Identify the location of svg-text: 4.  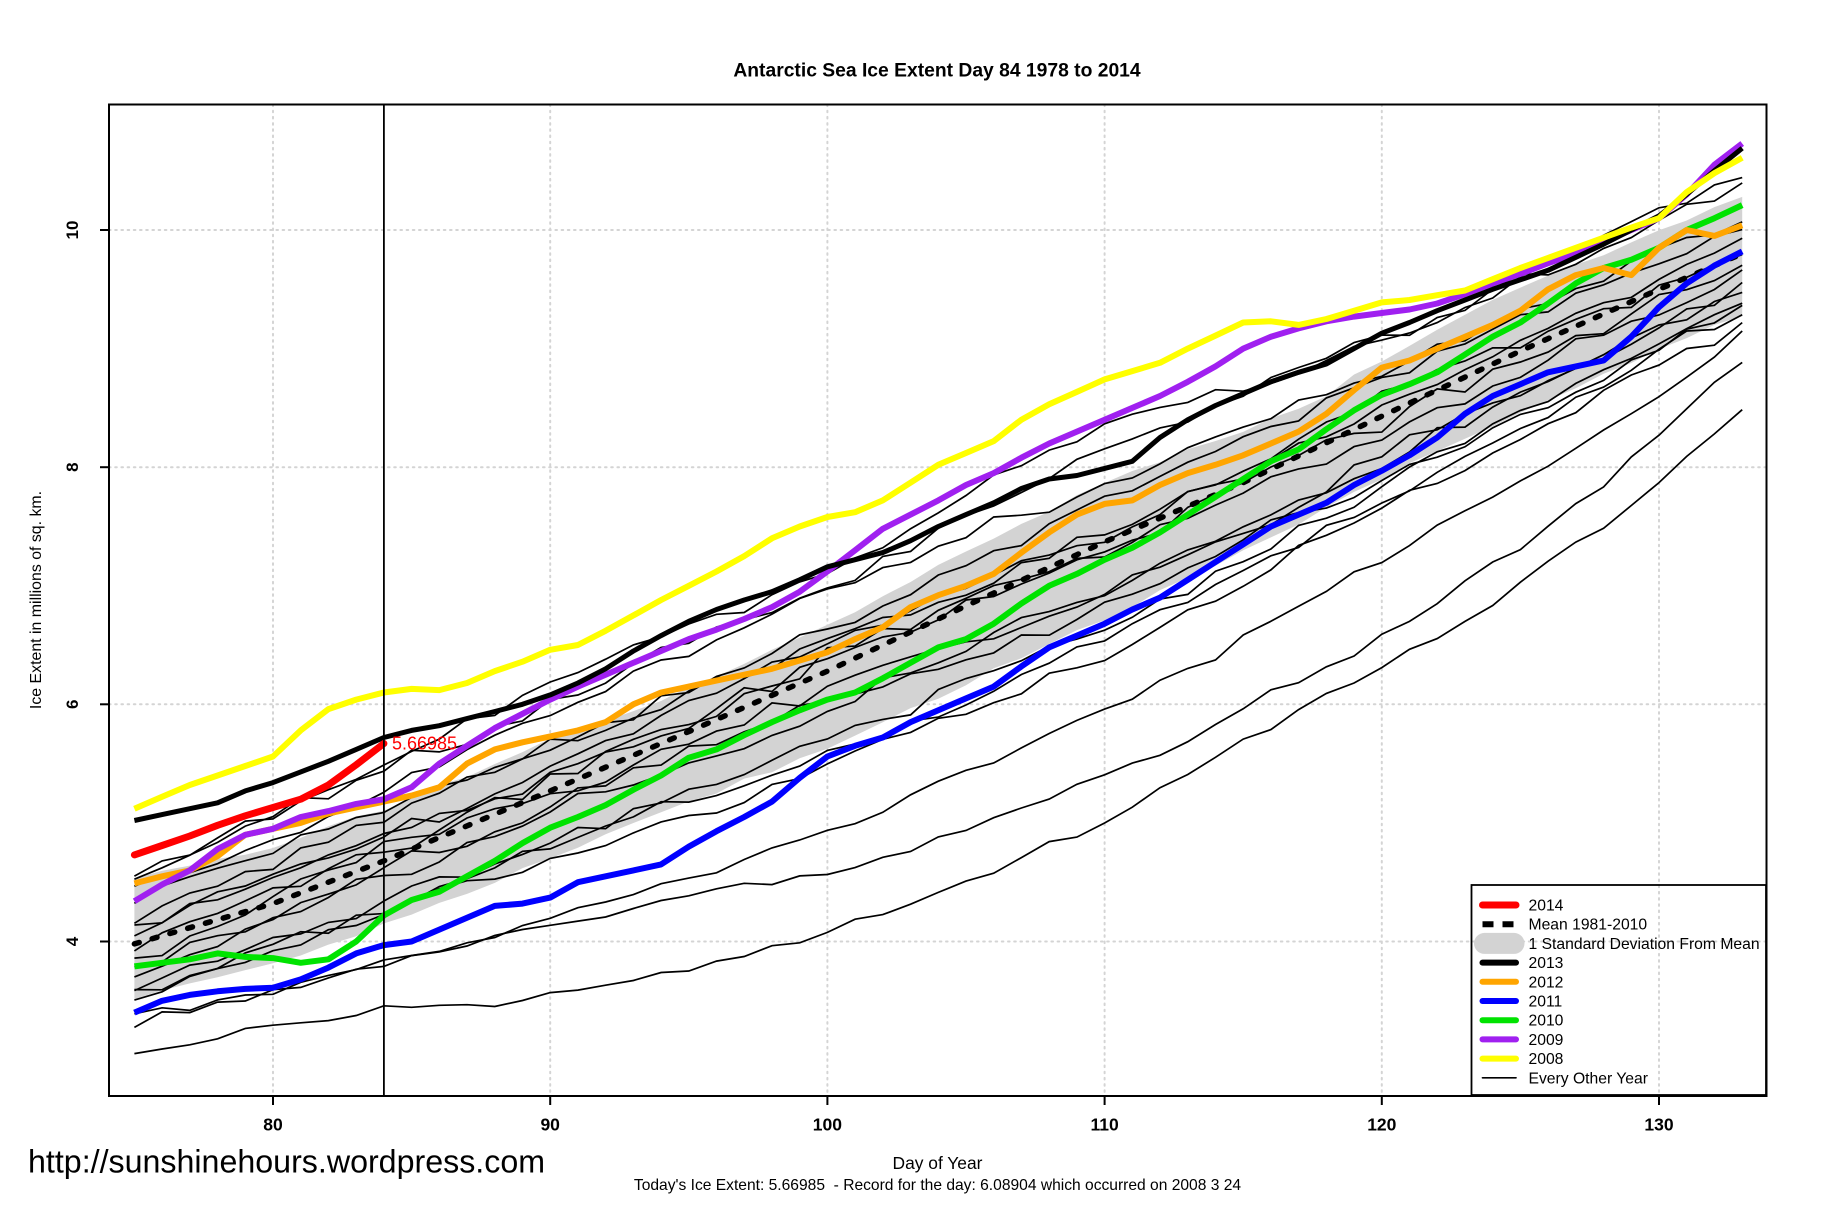
(72, 941).